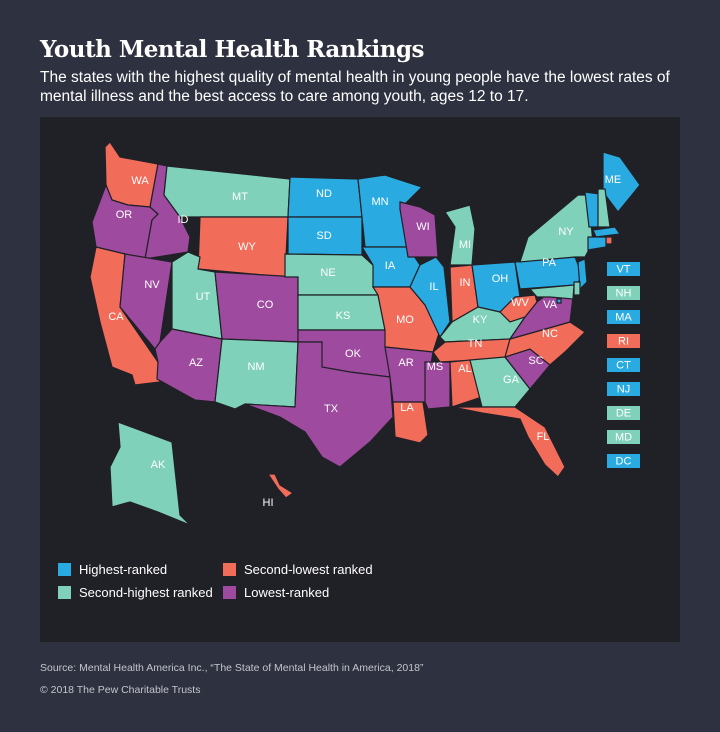 The height and width of the screenshot is (732, 720). Describe the element at coordinates (203, 297) in the screenshot. I see `state-label-ut: UT` at that location.